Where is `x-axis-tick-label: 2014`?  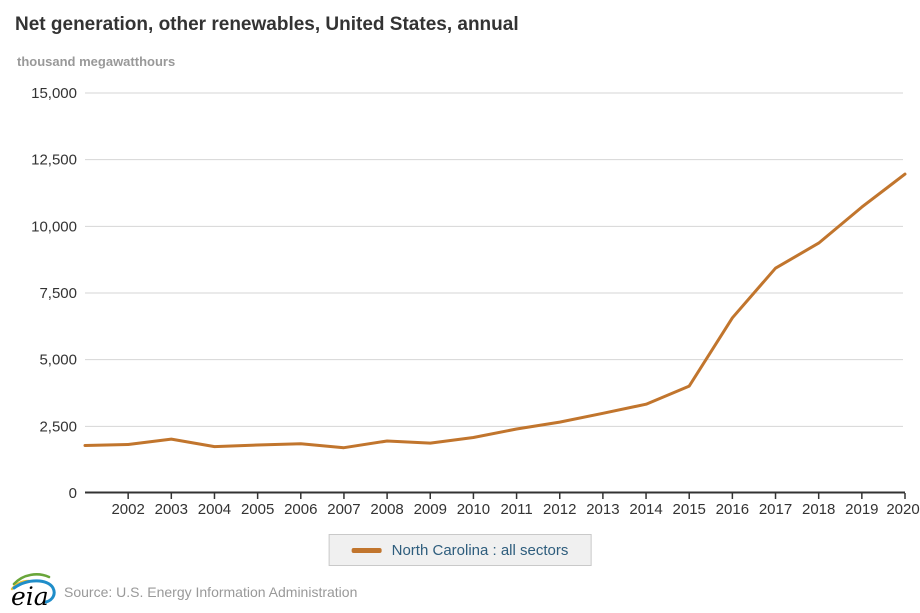
x-axis-tick-label: 2014 is located at coordinates (645, 509).